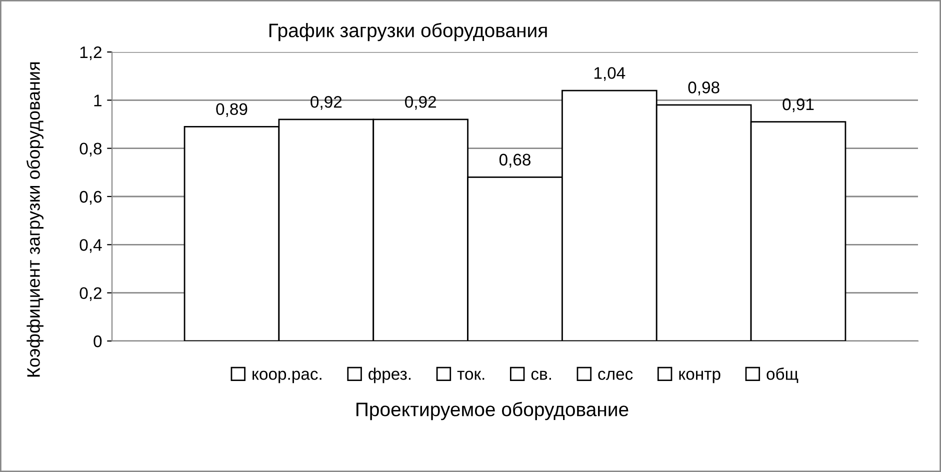 Image resolution: width=941 pixels, height=472 pixels. Describe the element at coordinates (514, 161) in the screenshot. I see `data-label: 0,68` at that location.